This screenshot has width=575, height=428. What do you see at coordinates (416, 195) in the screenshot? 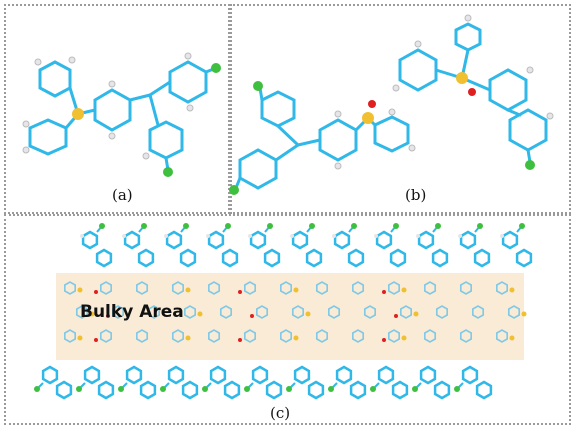
I see `caption-b: (b)` at bounding box center [416, 195].